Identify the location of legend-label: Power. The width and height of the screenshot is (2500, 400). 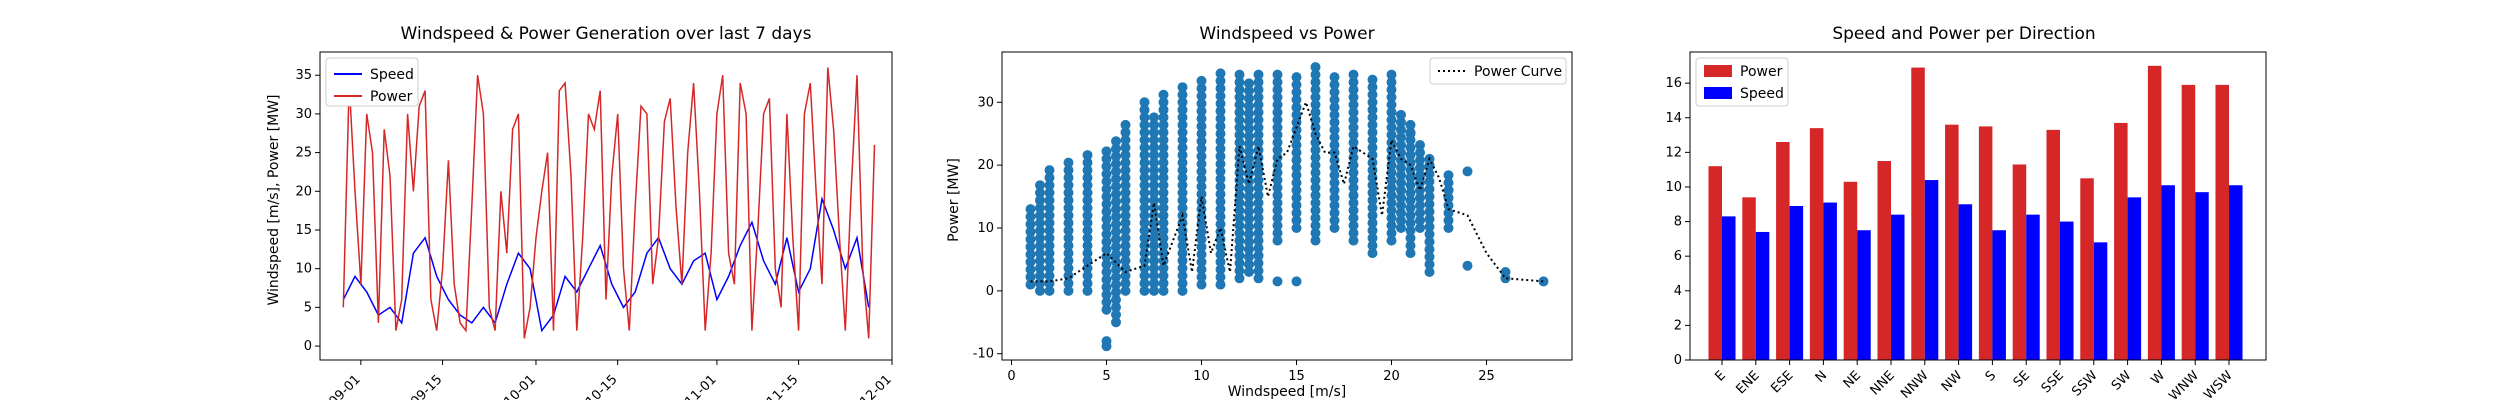
(1761, 72).